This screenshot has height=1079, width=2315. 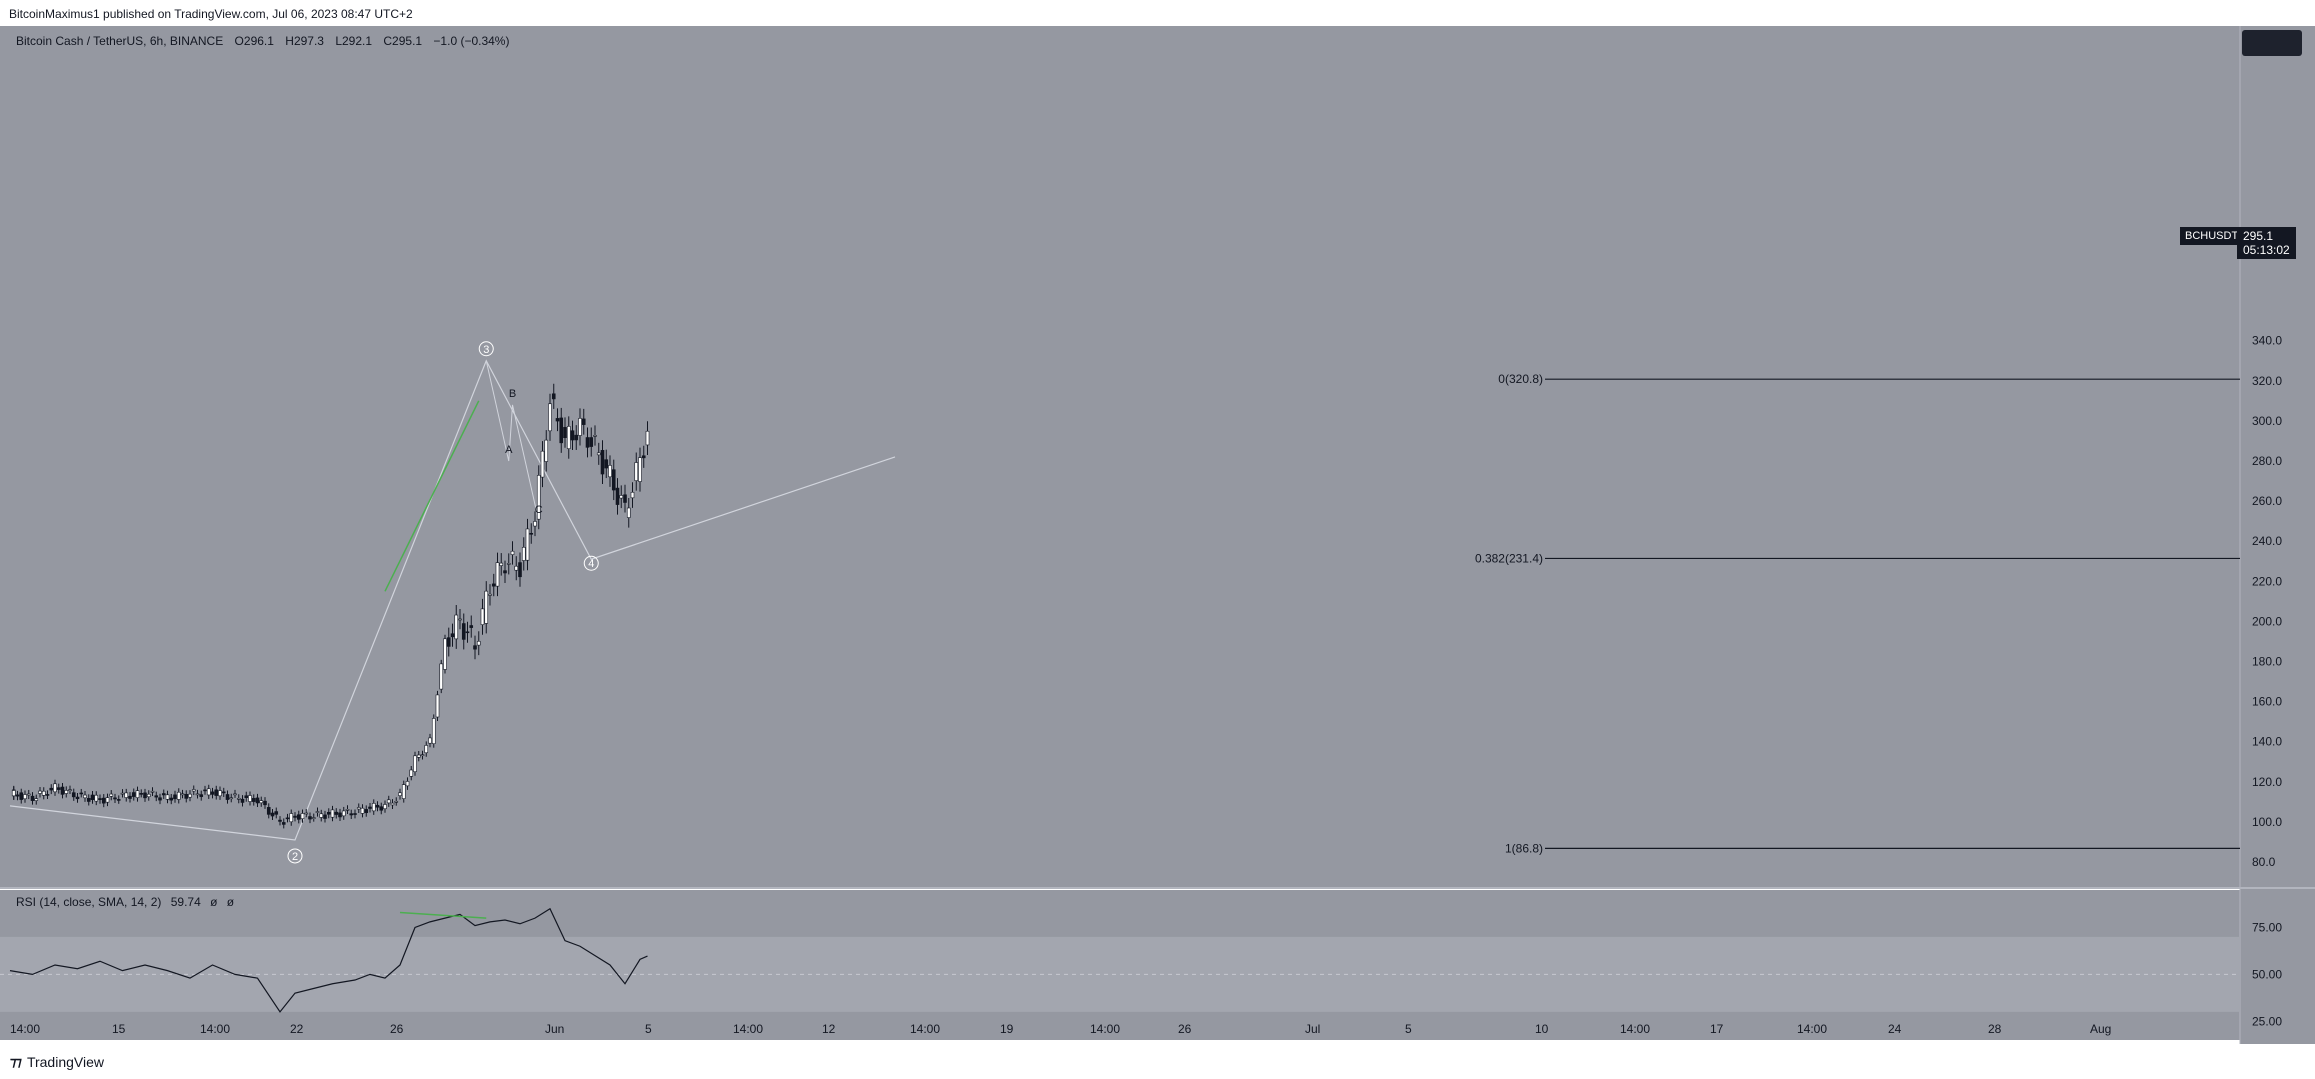 I want to click on x-tick-label: 22, so click(x=297, y=1029).